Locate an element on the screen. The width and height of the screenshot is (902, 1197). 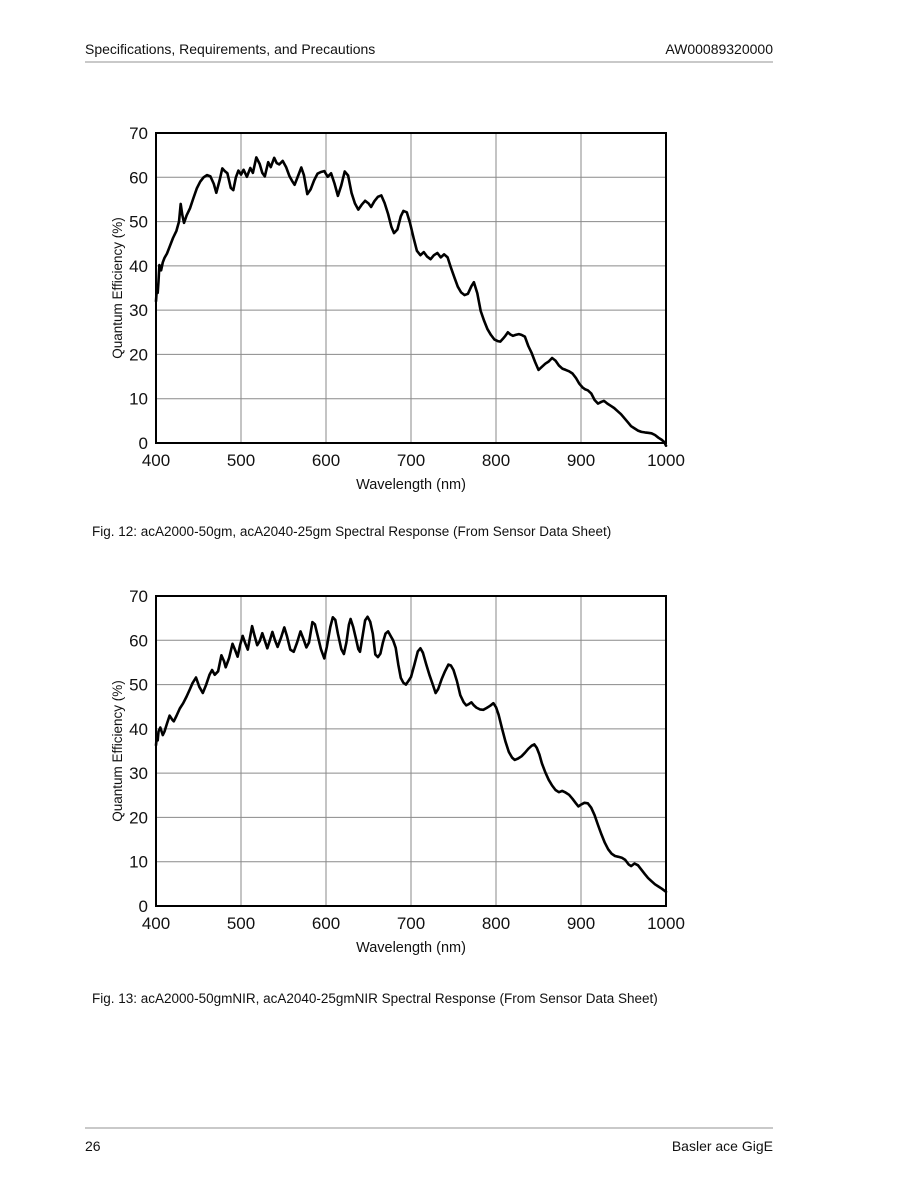
header-document-number: AW00089320000 is located at coordinates (719, 49).